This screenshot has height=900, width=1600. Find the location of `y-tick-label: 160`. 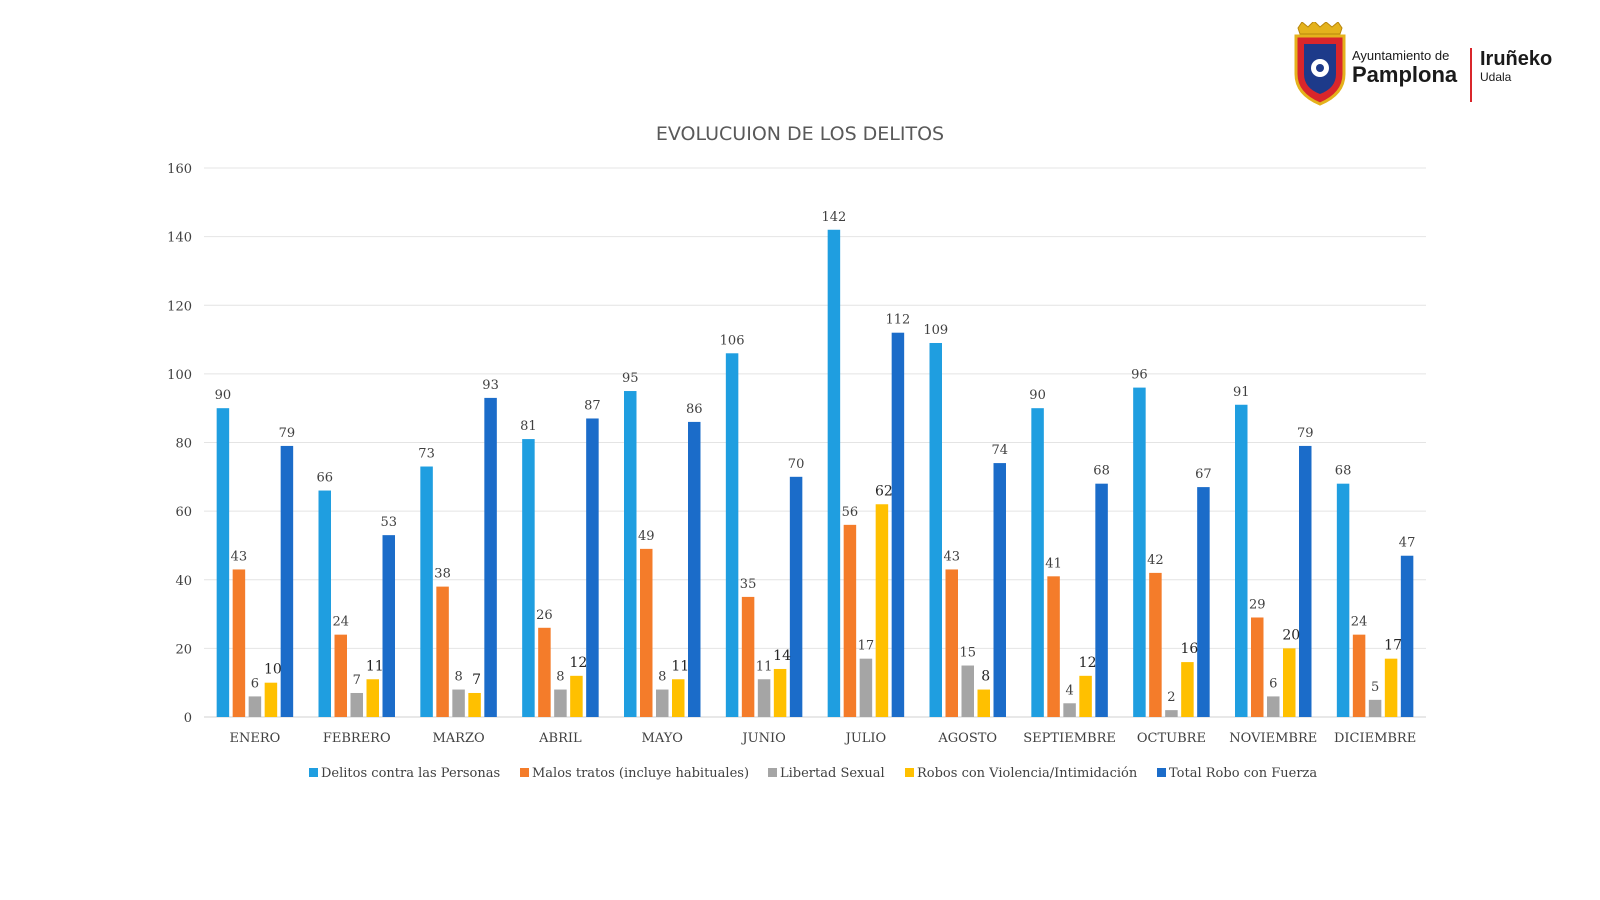

y-tick-label: 160 is located at coordinates (179, 169).